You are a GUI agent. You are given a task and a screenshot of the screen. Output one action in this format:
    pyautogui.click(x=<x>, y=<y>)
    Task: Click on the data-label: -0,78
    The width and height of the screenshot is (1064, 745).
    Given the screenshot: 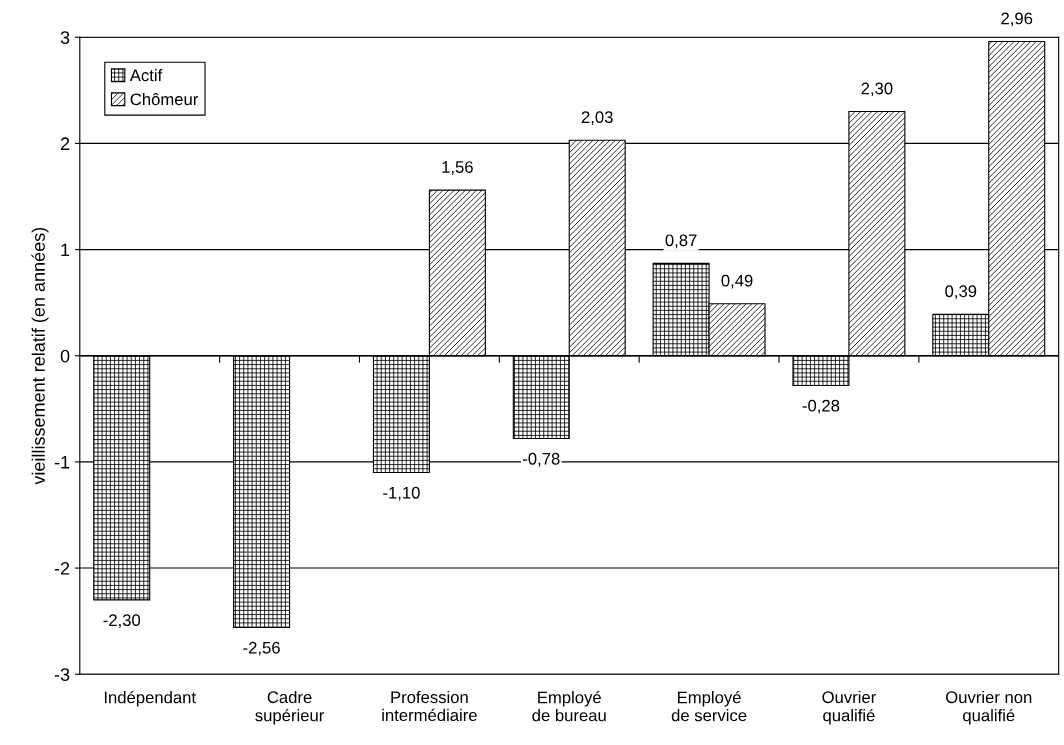 What is the action you would take?
    pyautogui.click(x=541, y=459)
    